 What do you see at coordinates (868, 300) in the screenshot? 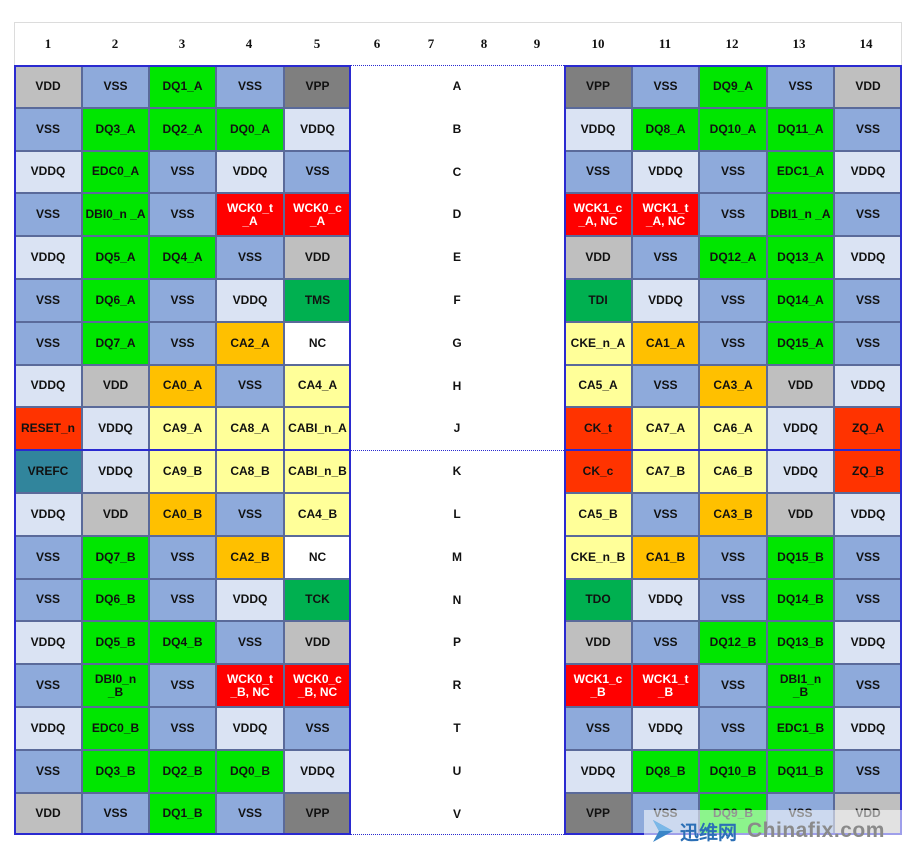
I see `pin-F14: VSS` at bounding box center [868, 300].